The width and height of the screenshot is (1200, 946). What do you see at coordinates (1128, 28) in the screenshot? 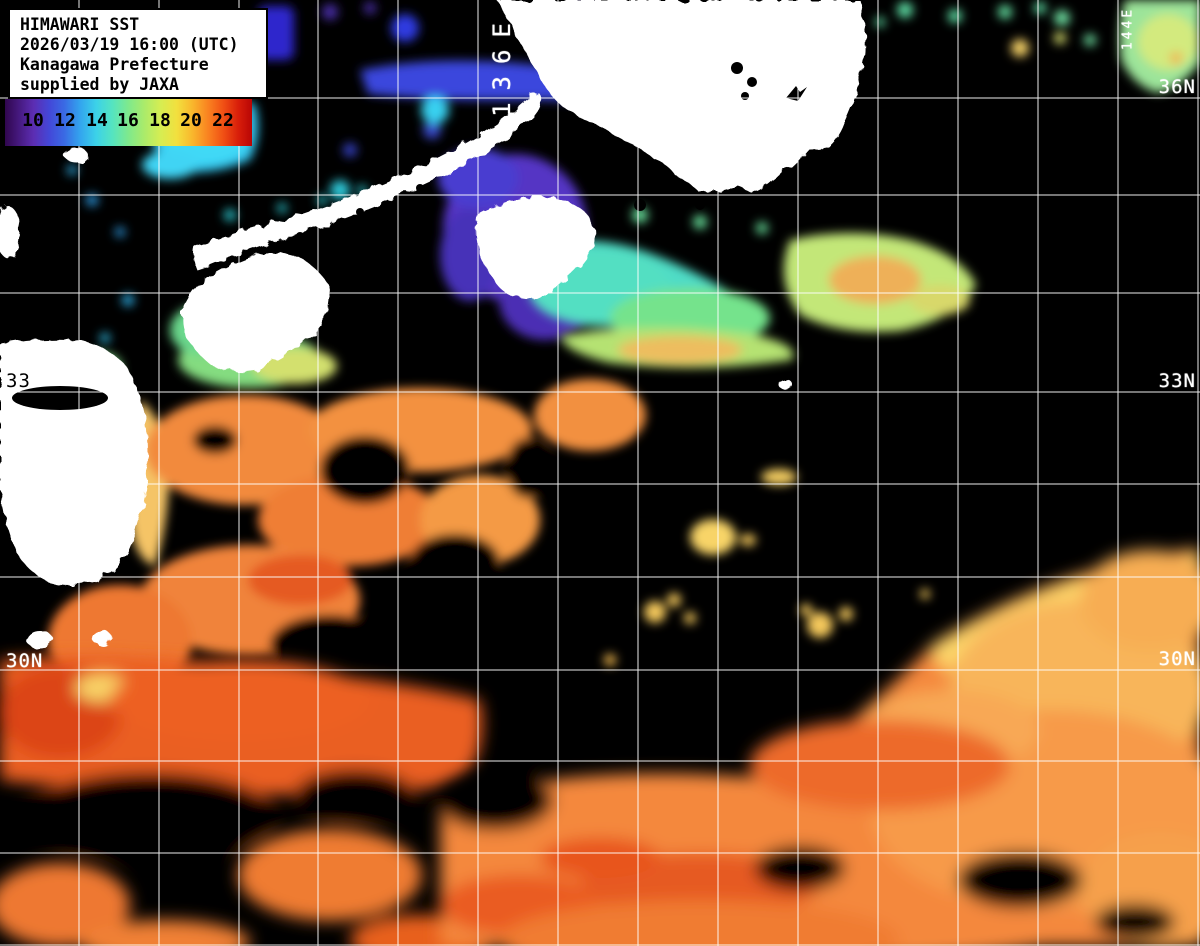
I see `longitude-label-144e: 144E` at bounding box center [1128, 28].